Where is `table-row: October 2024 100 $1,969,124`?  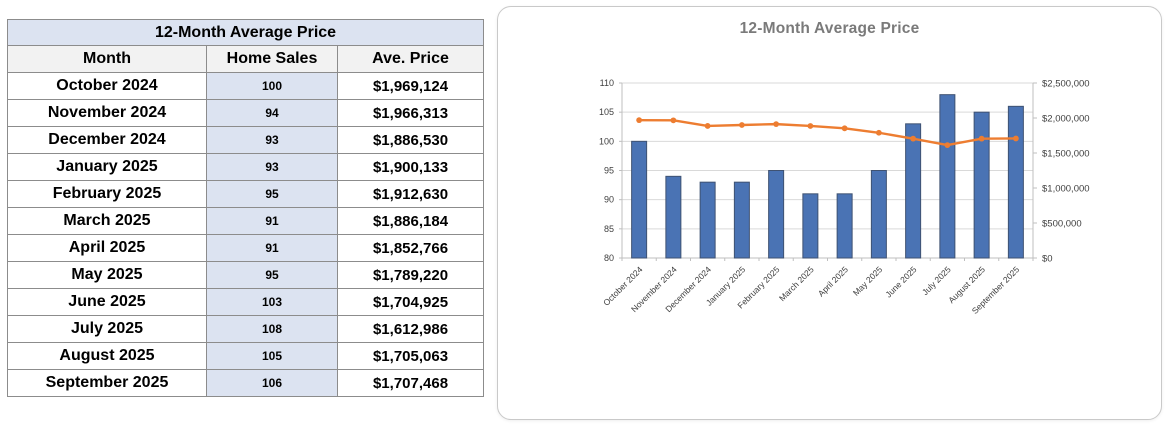 table-row: October 2024 100 $1,969,124 is located at coordinates (246, 86).